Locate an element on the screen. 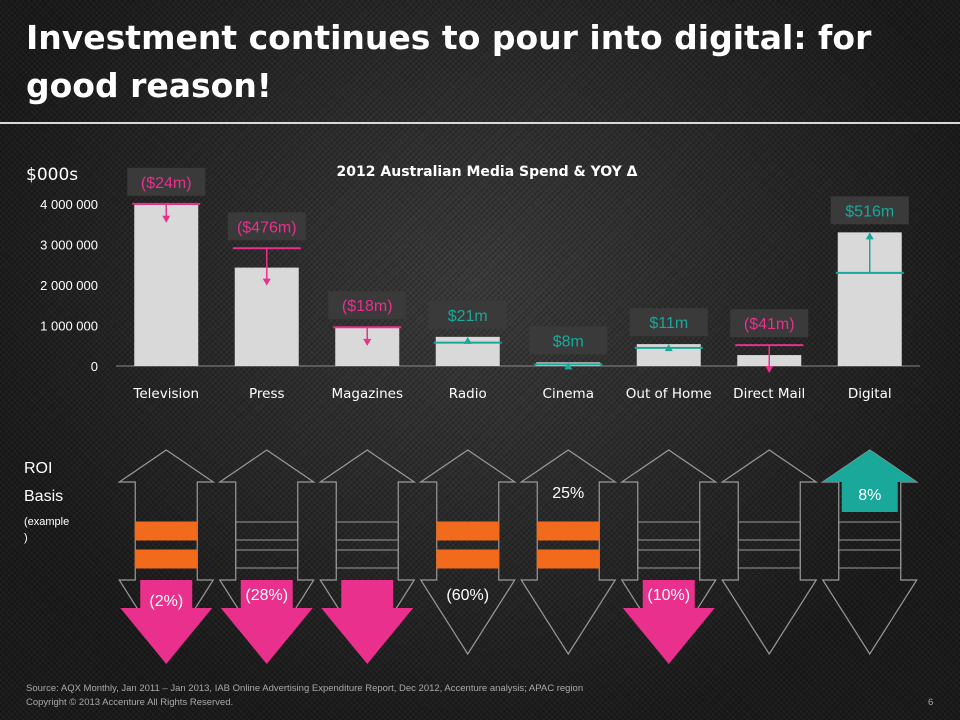 Image resolution: width=960 pixels, height=720 pixels. roi-value-label: 25% is located at coordinates (568, 493).